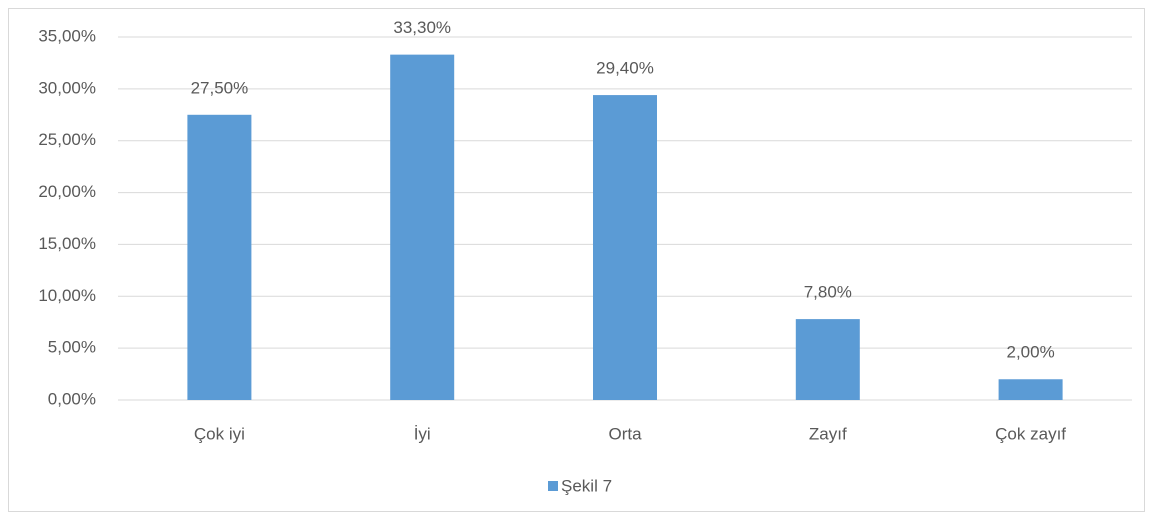 This screenshot has height=525, width=1152. What do you see at coordinates (586, 485) in the screenshot?
I see `legend-label: Şekil 7` at bounding box center [586, 485].